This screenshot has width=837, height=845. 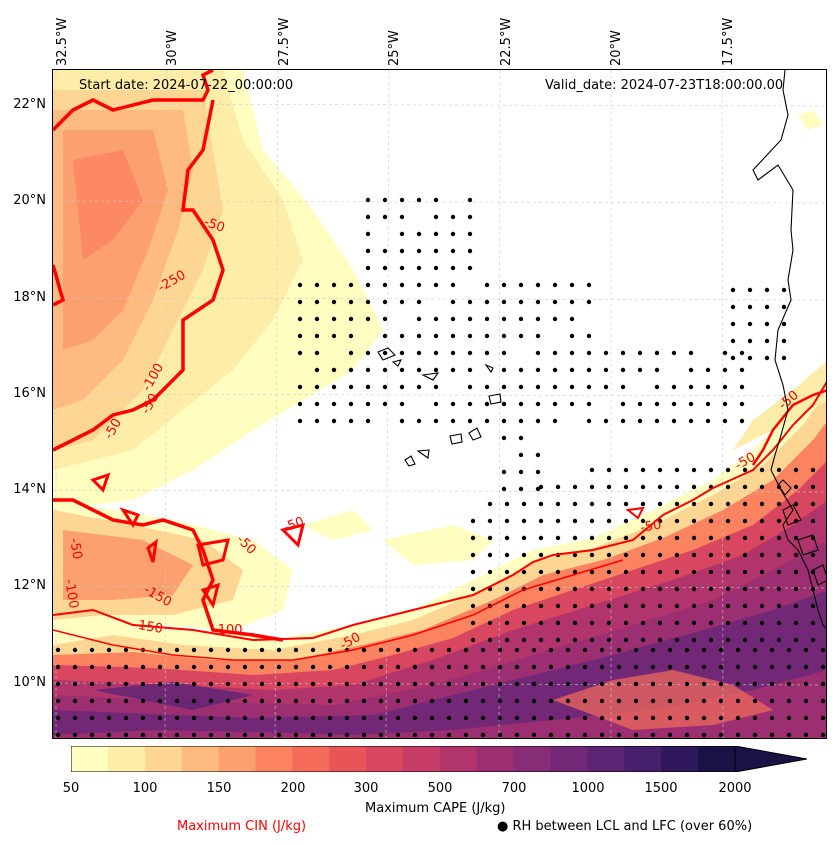 What do you see at coordinates (139, 275) in the screenshot?
I see `cin-contour-west-edge` at bounding box center [139, 275].